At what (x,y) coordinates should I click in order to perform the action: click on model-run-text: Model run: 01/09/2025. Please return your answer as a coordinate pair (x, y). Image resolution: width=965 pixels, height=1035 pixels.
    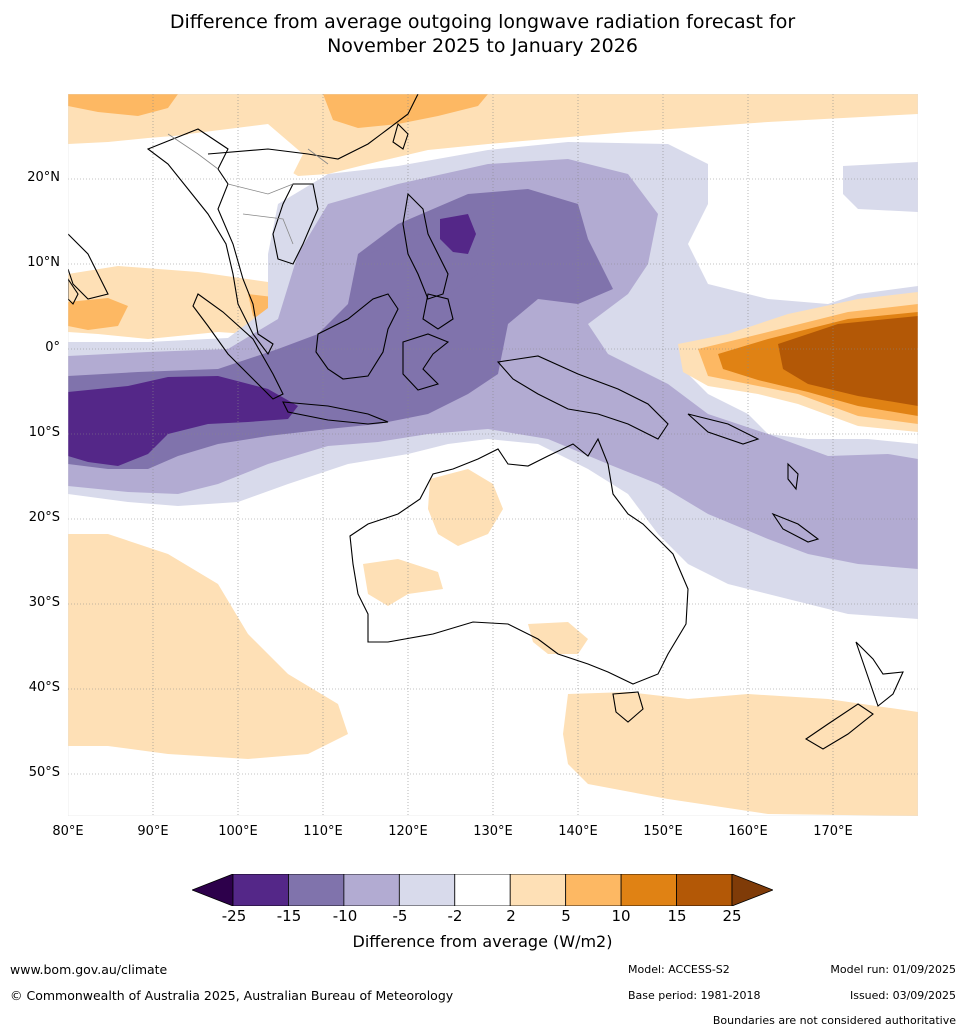
    Looking at the image, I should click on (893, 969).